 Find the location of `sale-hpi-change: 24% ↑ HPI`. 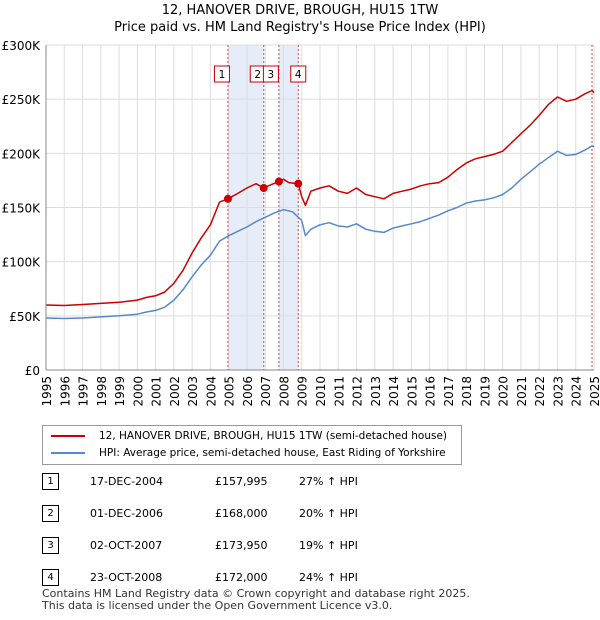

sale-hpi-change: 24% ↑ HPI is located at coordinates (328, 577).